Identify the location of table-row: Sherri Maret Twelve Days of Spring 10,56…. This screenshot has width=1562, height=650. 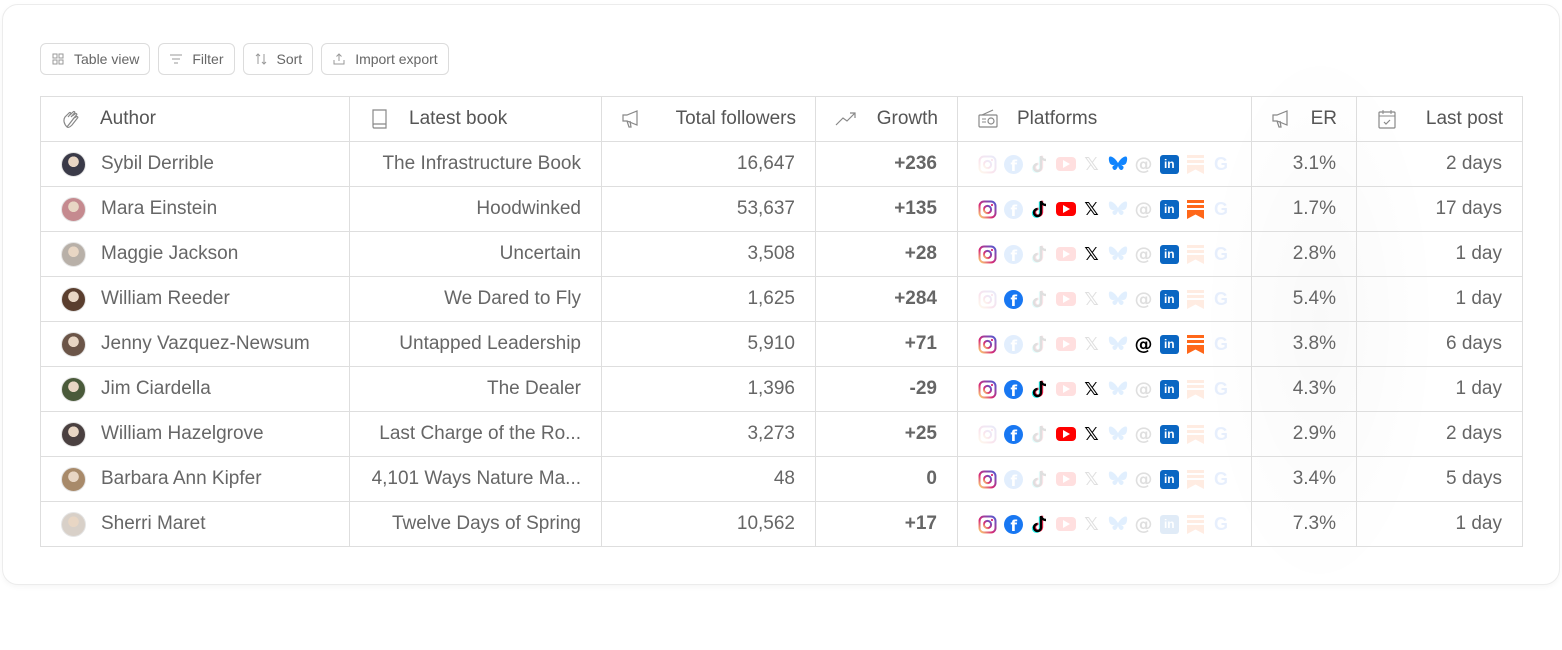
(781, 524).